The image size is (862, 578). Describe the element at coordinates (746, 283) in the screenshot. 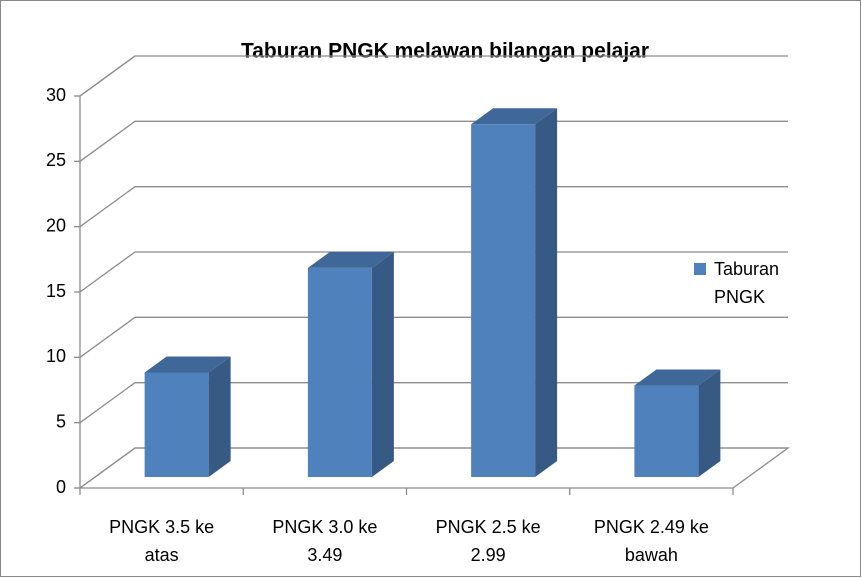

I see `legend-label: Taburan PNGK` at that location.